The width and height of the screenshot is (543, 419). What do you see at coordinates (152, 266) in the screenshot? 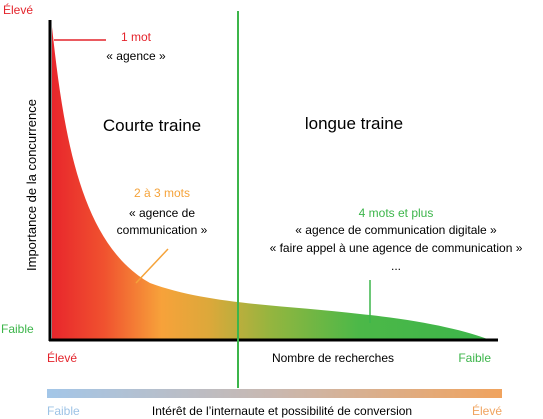
I see `two-three-words-callout-line` at bounding box center [152, 266].